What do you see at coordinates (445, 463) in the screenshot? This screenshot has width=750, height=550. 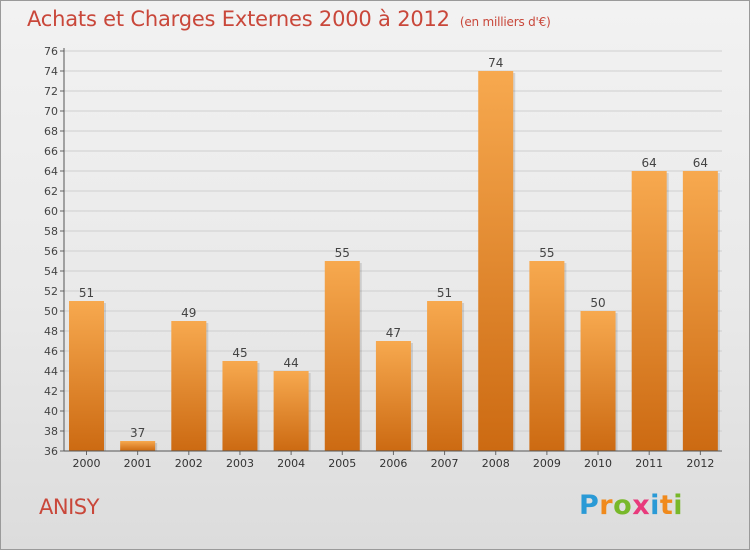 I see `x-tick-label: 2007` at bounding box center [445, 463].